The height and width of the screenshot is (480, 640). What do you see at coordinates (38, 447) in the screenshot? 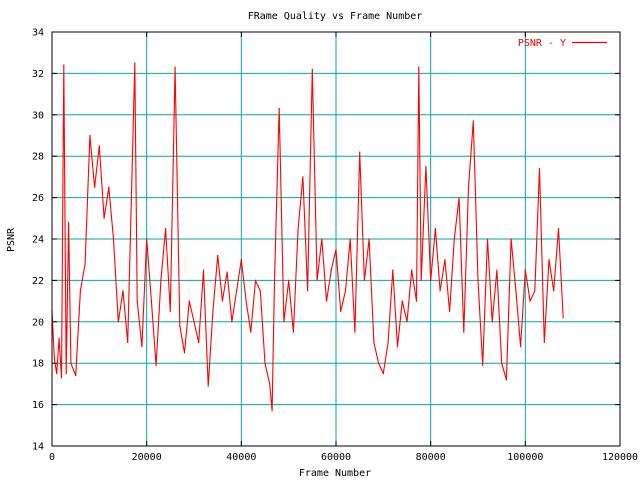
I see `y-tick-label: 14` at bounding box center [38, 447].